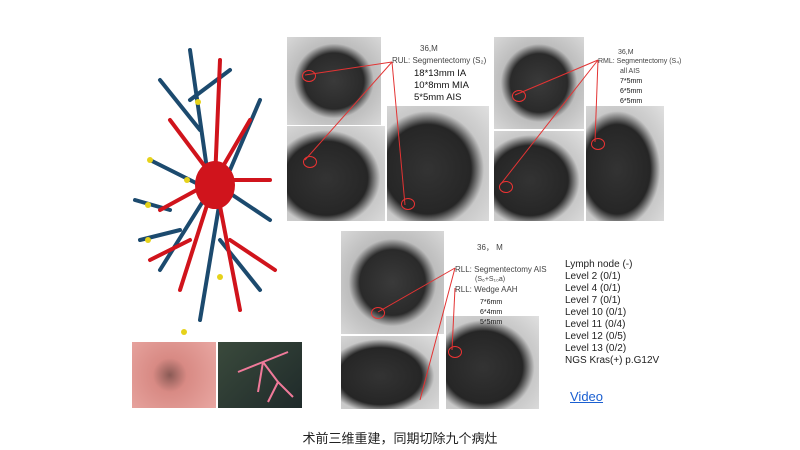 The width and height of the screenshot is (800, 450). Describe the element at coordinates (626, 52) in the screenshot. I see `case2-header: 36,M` at that location.